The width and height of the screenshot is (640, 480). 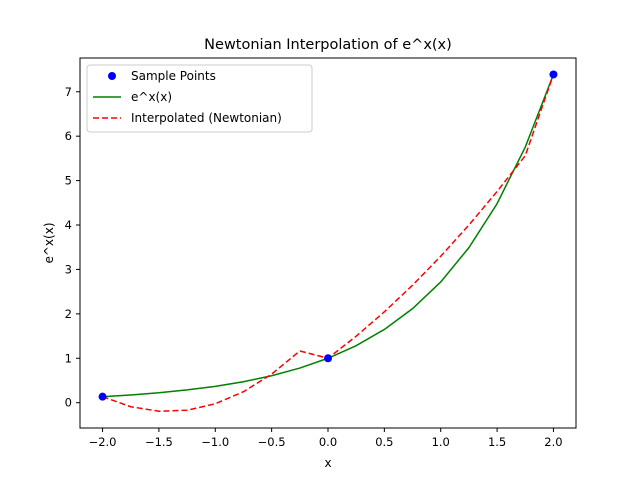 I want to click on chart-title: Newtonian Interpolation of e^x(x), so click(x=328, y=45).